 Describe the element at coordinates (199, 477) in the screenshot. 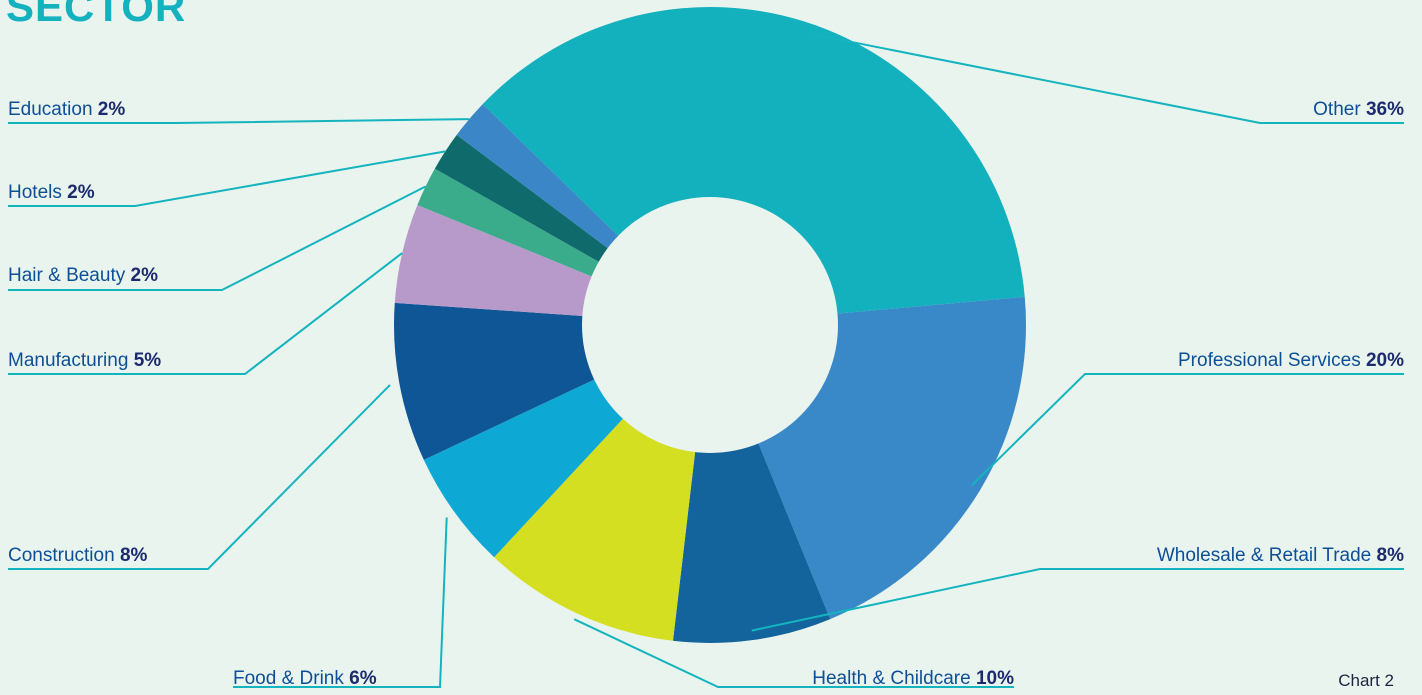

I see `leader-construction` at that location.